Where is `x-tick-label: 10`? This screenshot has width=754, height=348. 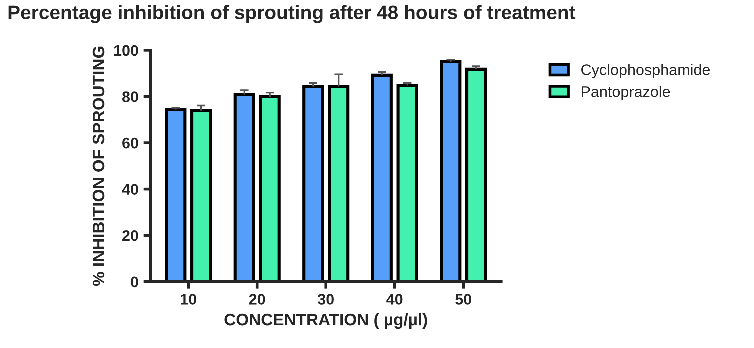
x-tick-label: 10 is located at coordinates (188, 299).